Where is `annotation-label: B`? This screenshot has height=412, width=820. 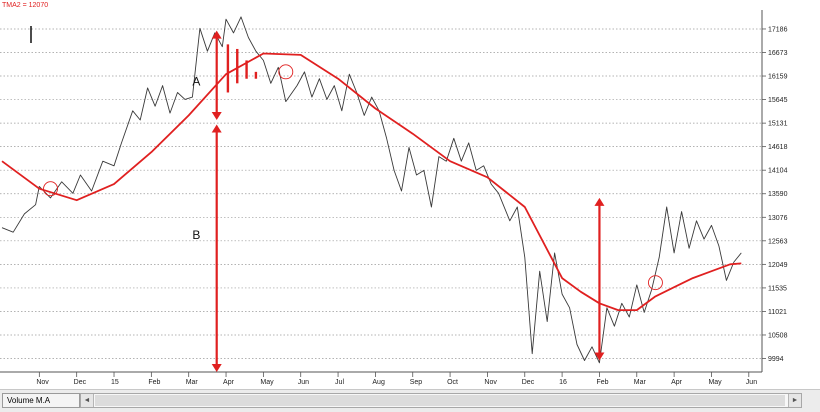 annotation-label: B is located at coordinates (196, 235).